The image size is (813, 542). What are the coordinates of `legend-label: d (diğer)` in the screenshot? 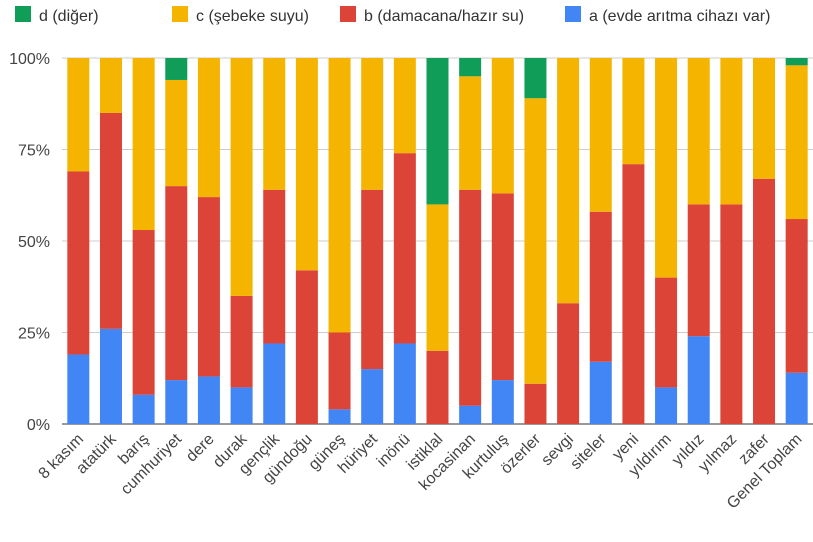 It's located at (69, 16).